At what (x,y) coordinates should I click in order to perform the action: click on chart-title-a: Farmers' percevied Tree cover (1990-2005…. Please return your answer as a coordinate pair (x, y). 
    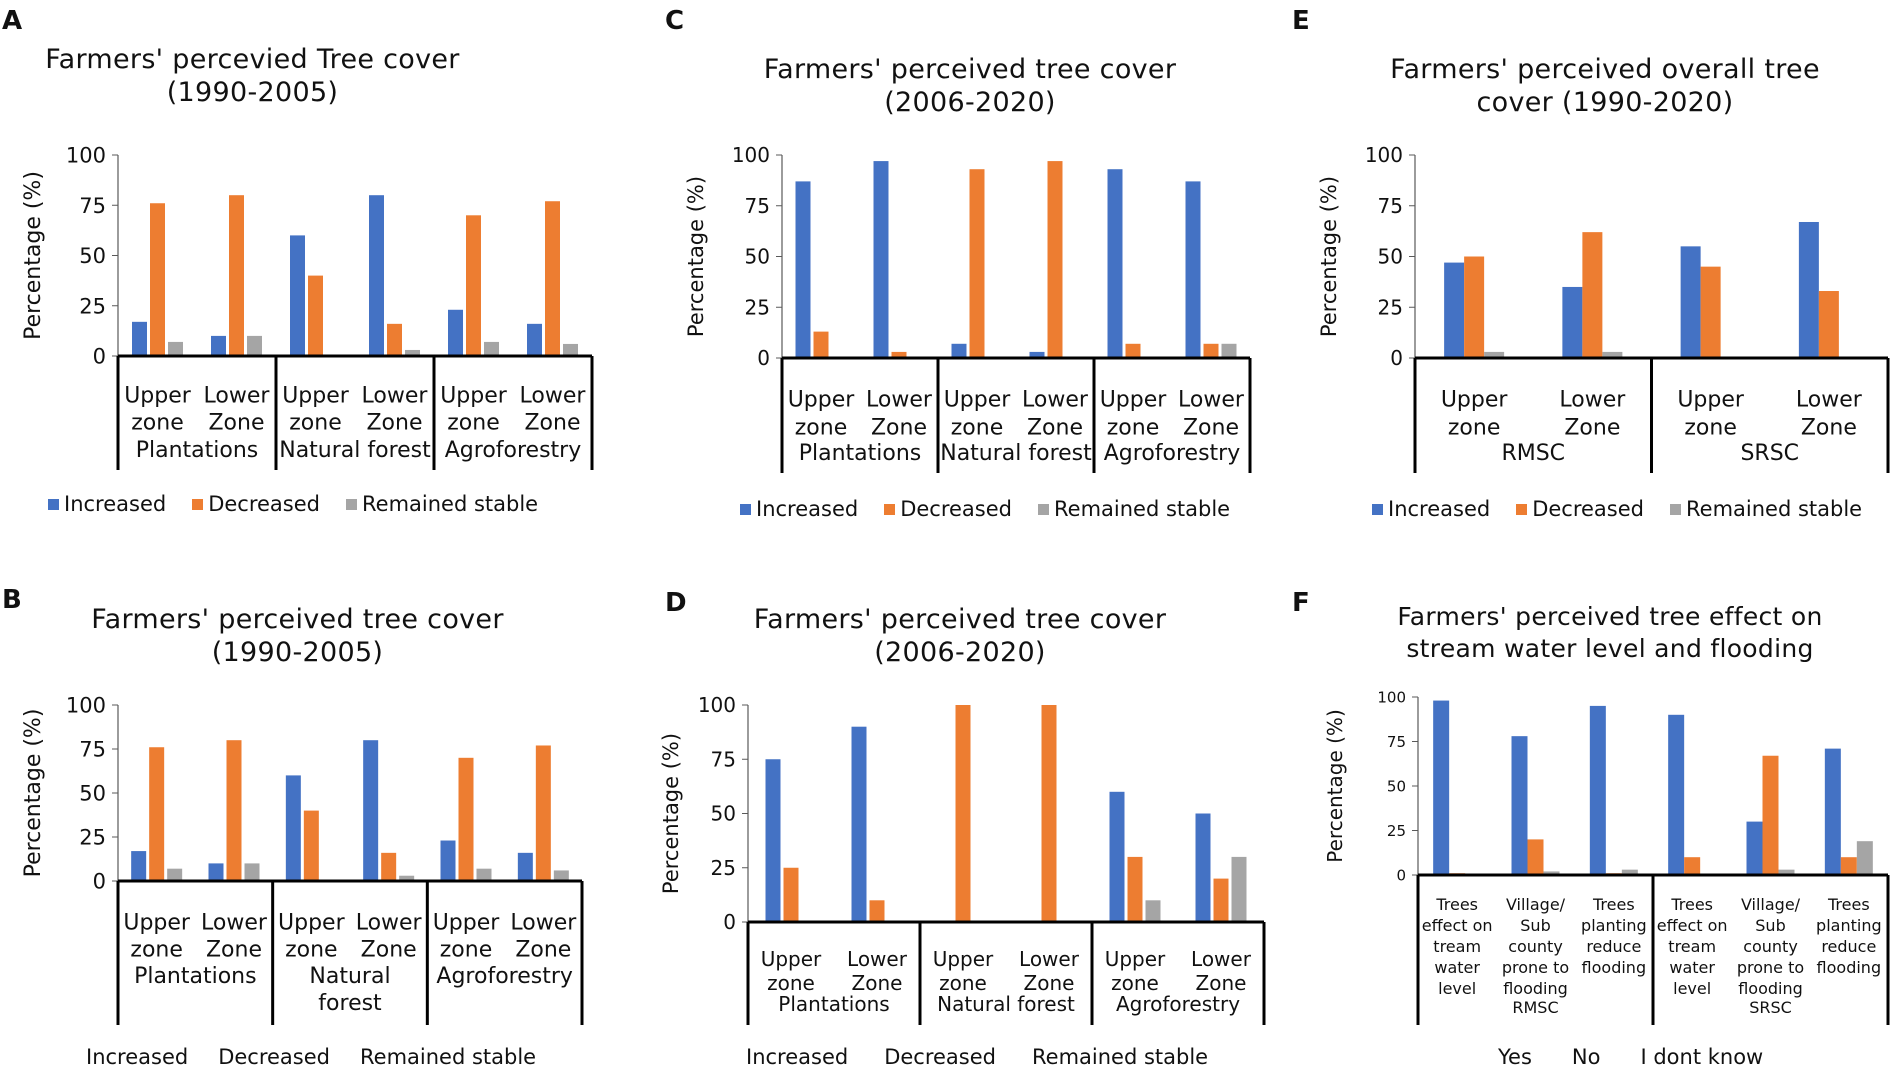
    Looking at the image, I should click on (252, 76).